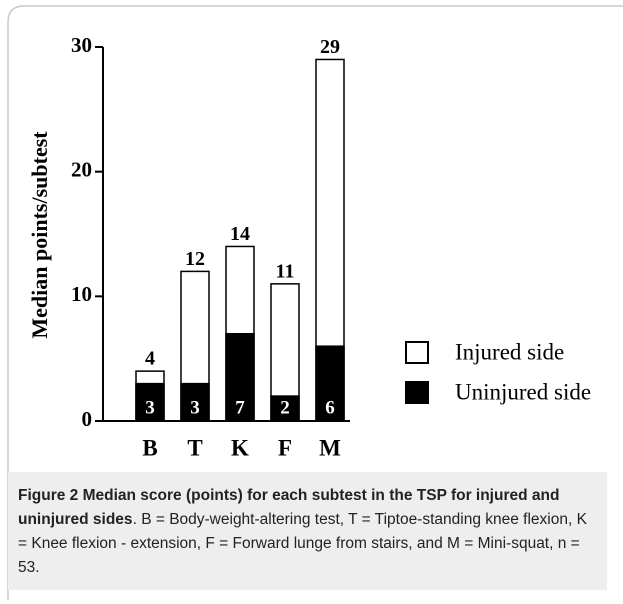  What do you see at coordinates (330, 447) in the screenshot?
I see `x-tick-label: M` at bounding box center [330, 447].